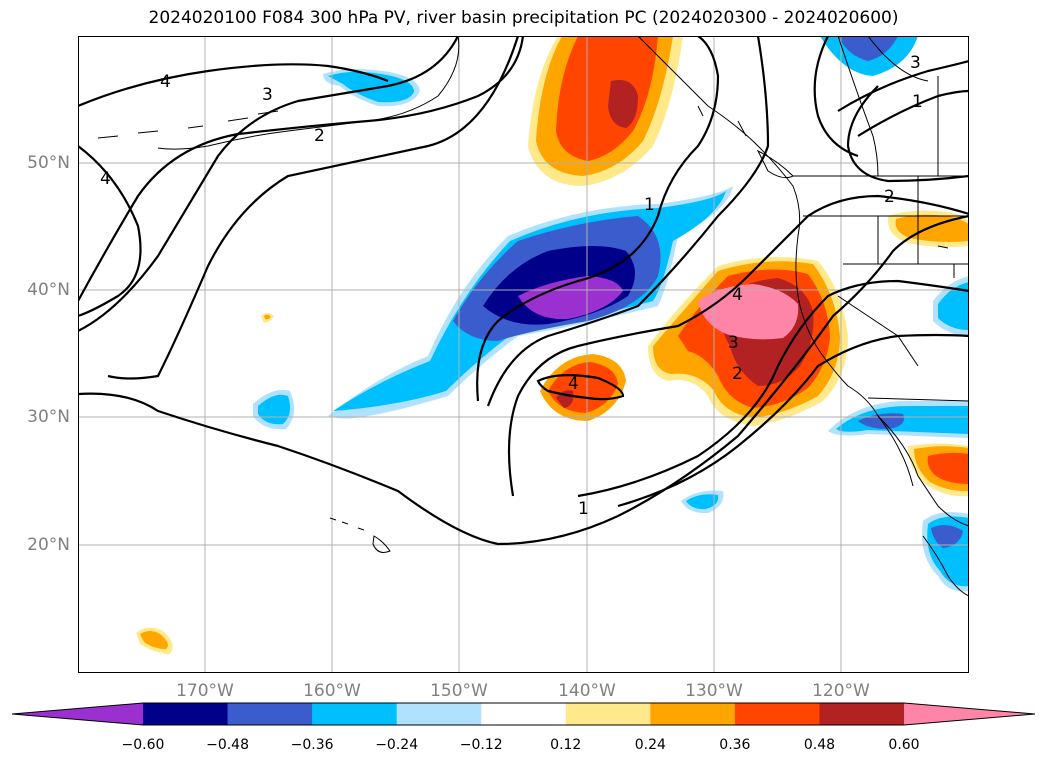 The width and height of the screenshot is (1047, 765). Describe the element at coordinates (702, 502) in the screenshot. I see `shade-negative-small` at that location.